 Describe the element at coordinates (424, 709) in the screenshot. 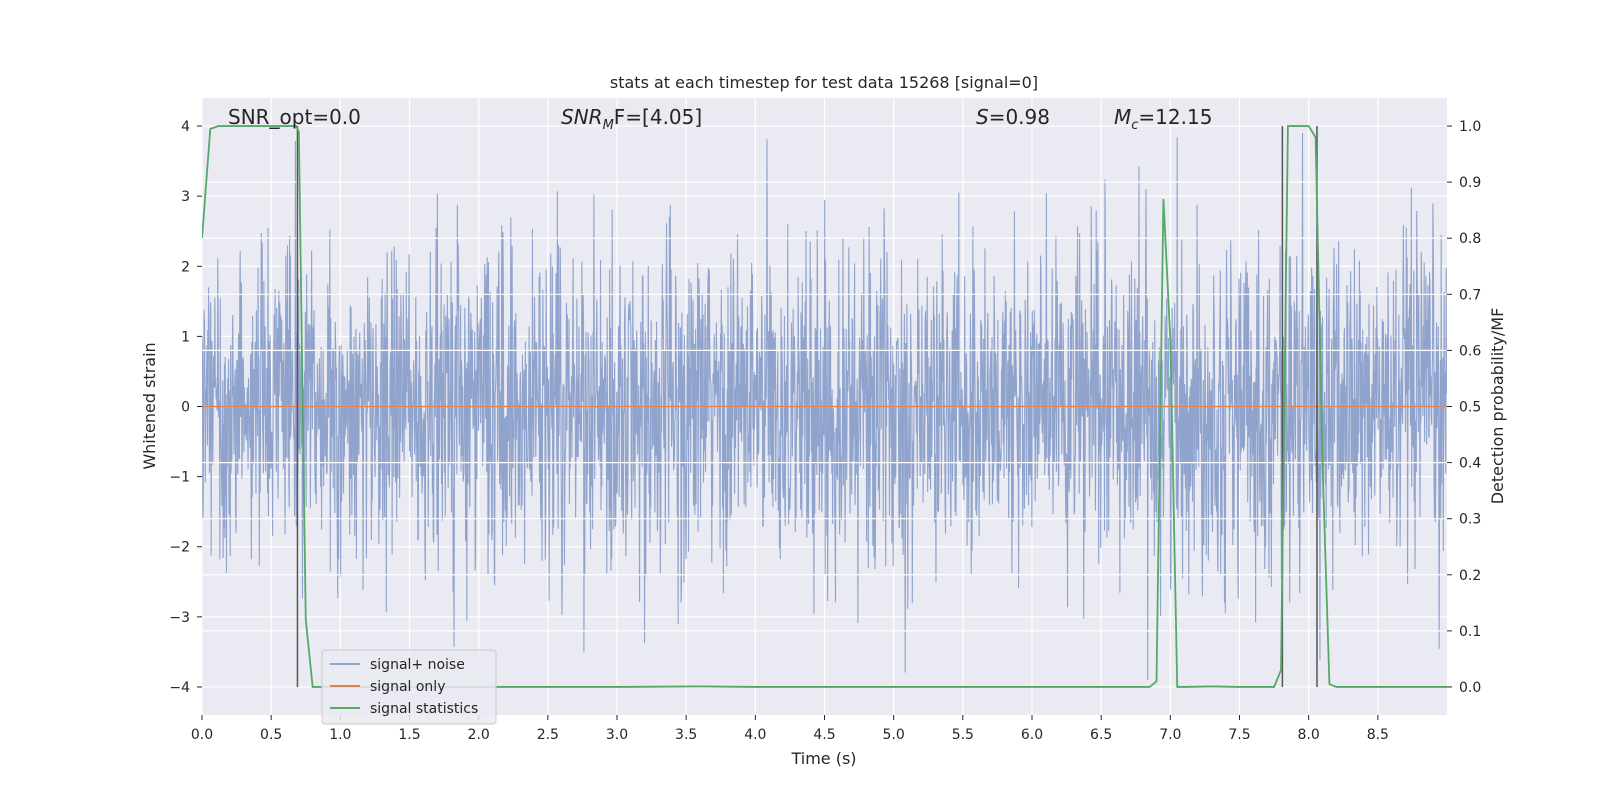

I see `legend-label-signal-statistics: signal statistics` at that location.